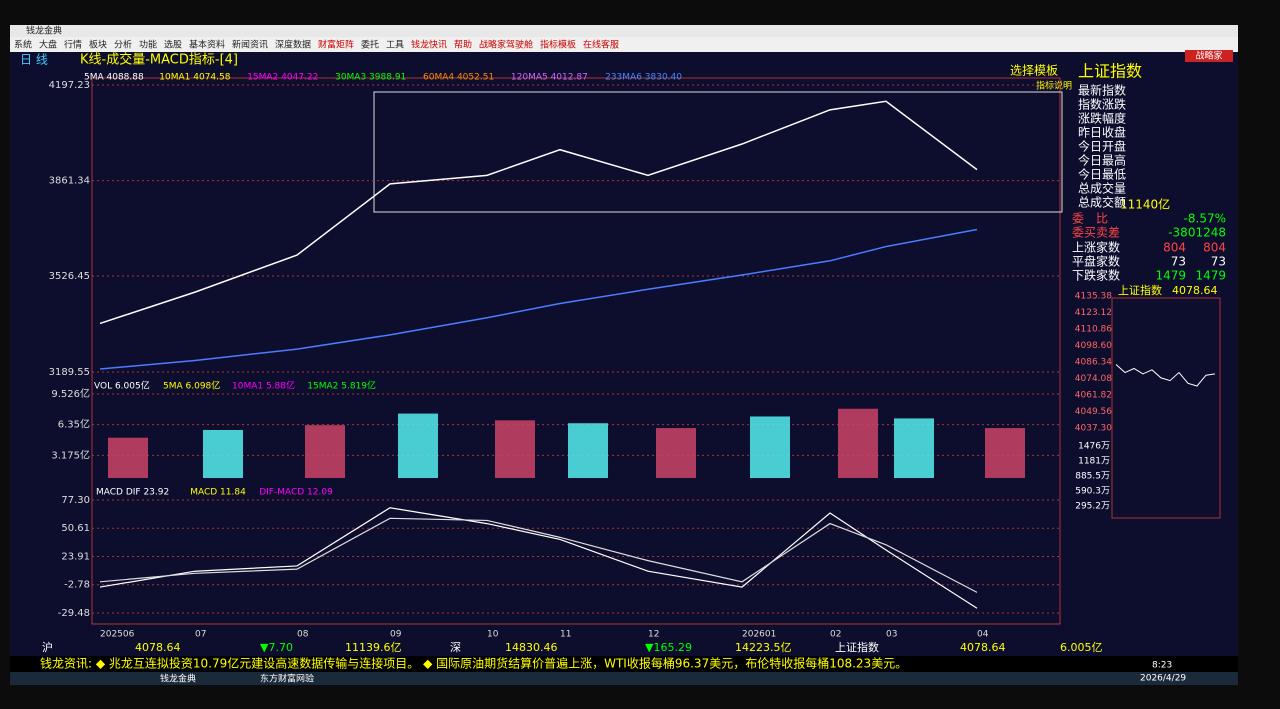  I want to click on menu-item: 帮助, so click(463, 45).